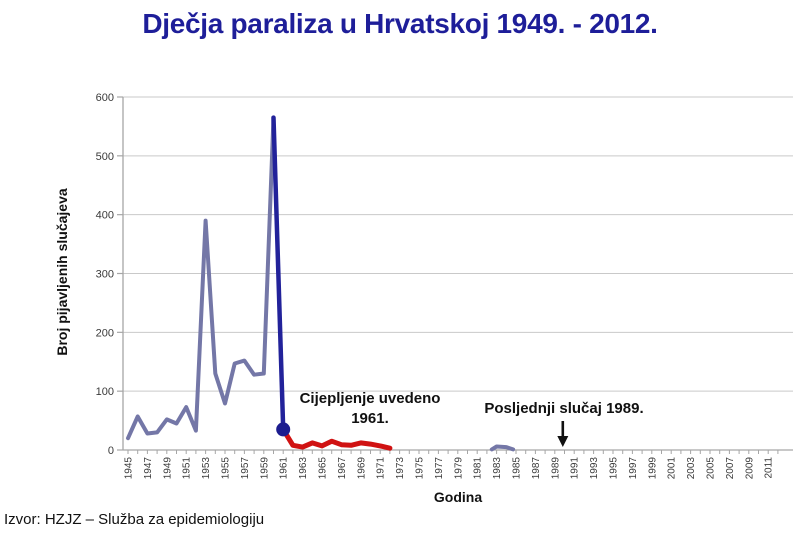 This screenshot has height=538, width=800. What do you see at coordinates (105, 333) in the screenshot?
I see `y-tick-label-200: 200` at bounding box center [105, 333].